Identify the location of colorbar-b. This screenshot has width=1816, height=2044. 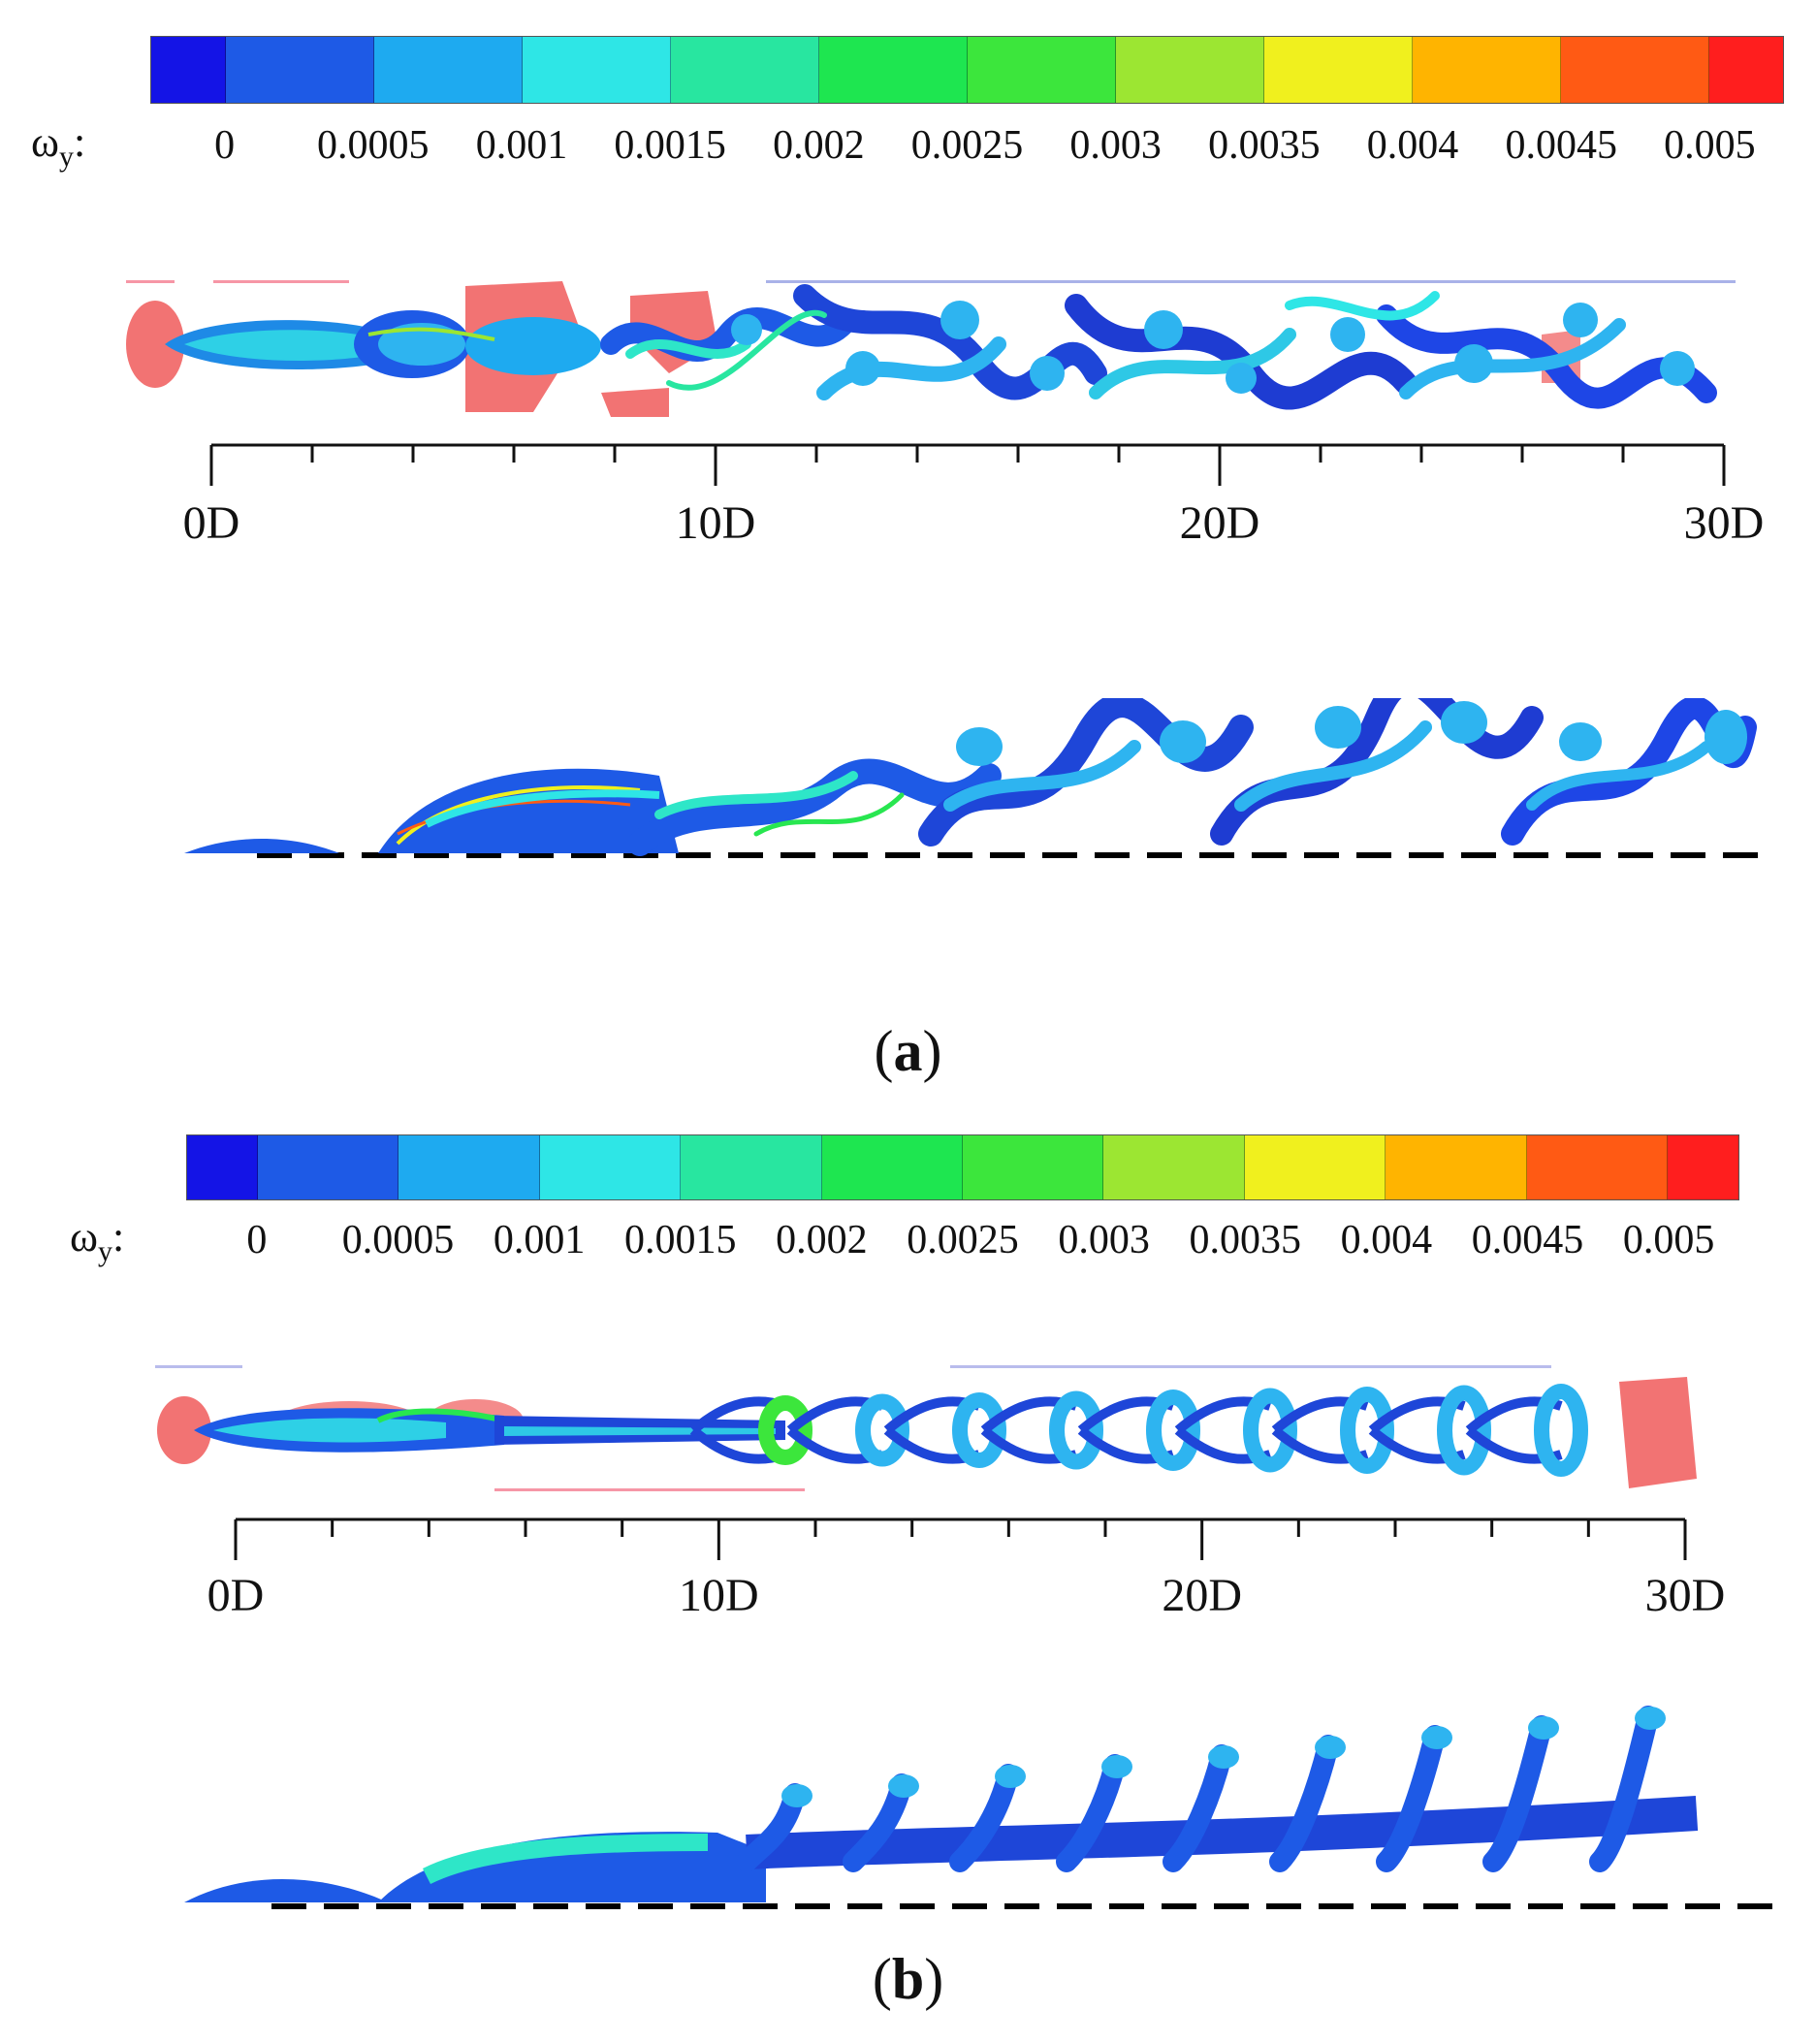
(962, 1167).